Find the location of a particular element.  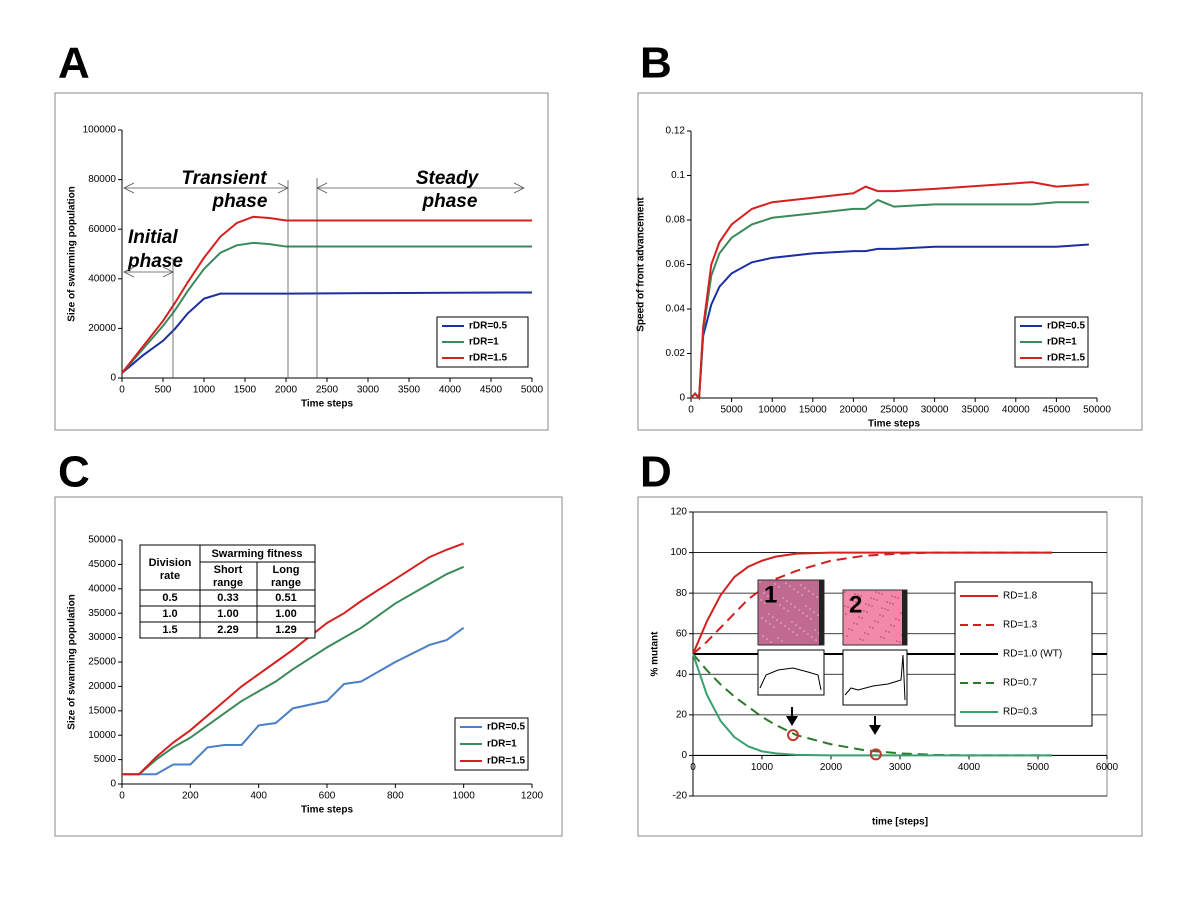

x-tick-label: 1200 is located at coordinates (532, 796).